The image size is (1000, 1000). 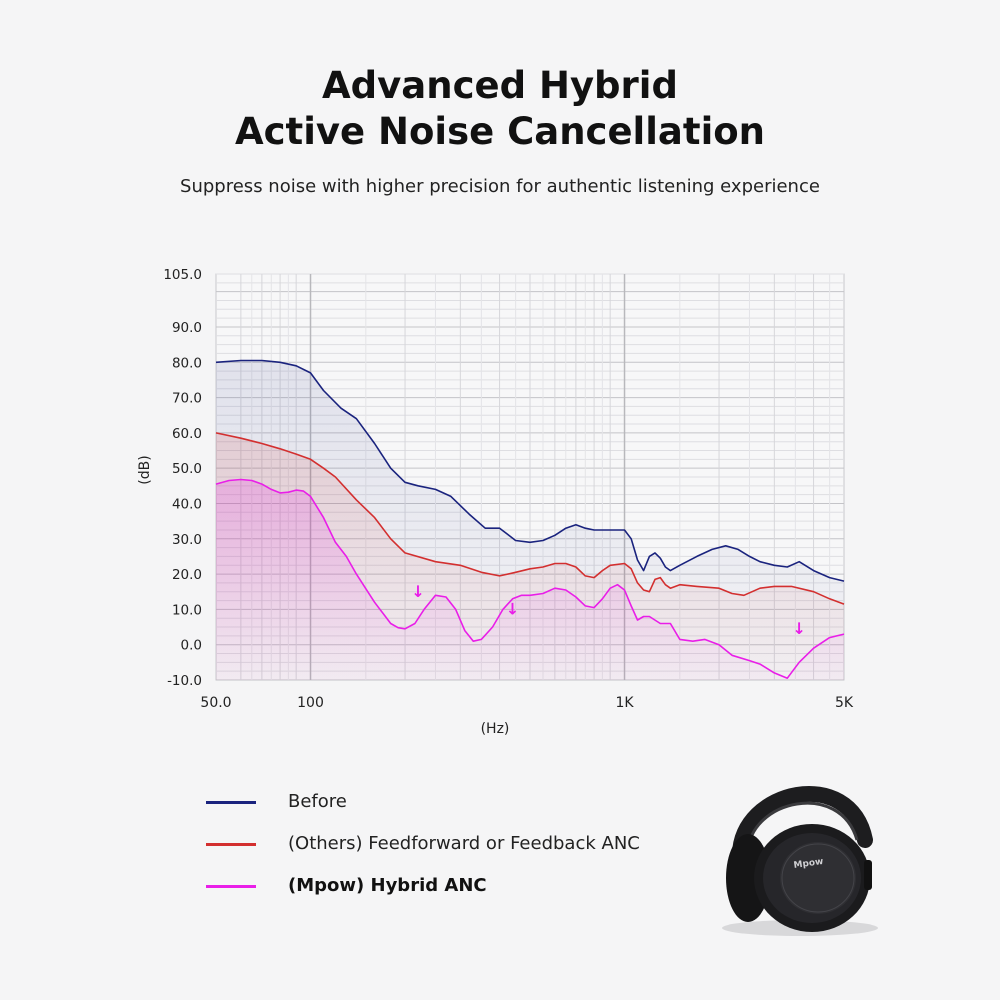 What do you see at coordinates (608, 610) in the screenshot?
I see `chart-markers: ↓ ↓ ↓` at bounding box center [608, 610].